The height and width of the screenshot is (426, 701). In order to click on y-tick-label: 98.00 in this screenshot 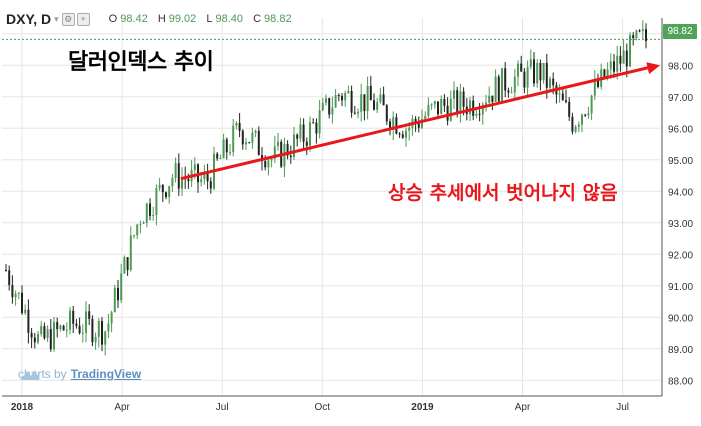, I will do `click(680, 66)`.